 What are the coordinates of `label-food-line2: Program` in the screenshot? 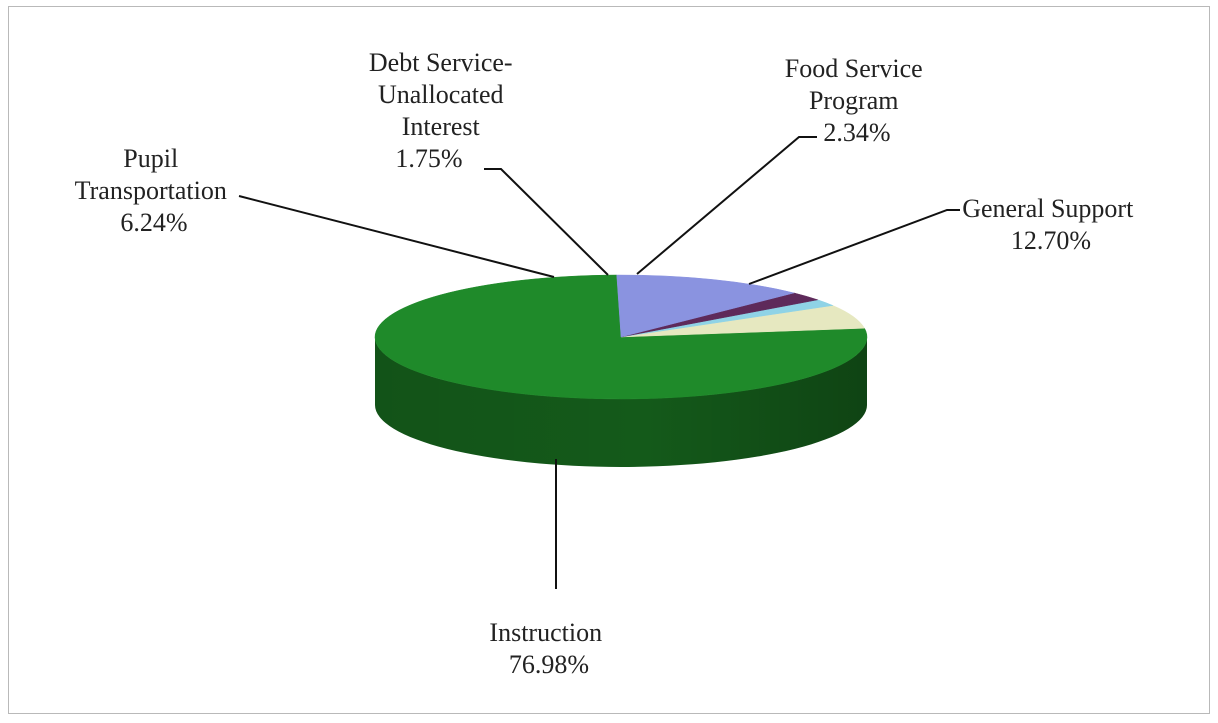 It's located at (854, 100).